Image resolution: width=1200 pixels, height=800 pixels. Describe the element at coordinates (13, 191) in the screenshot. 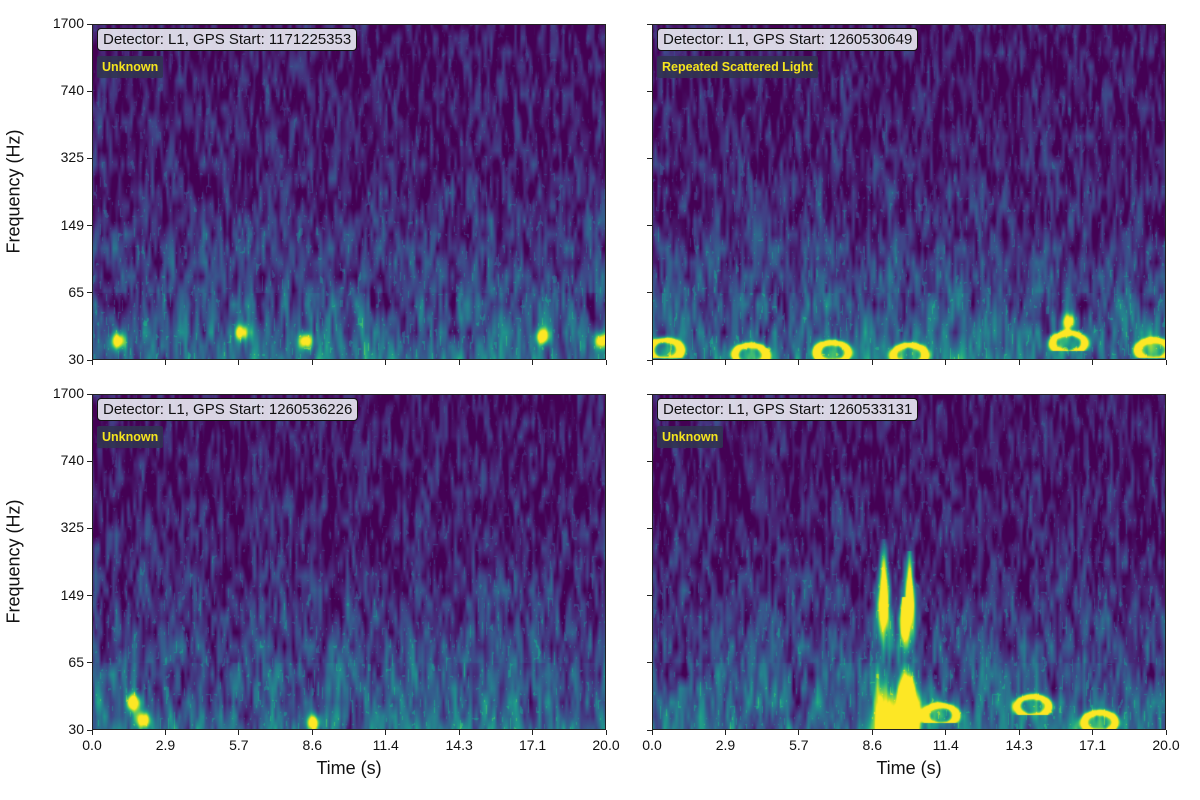

I see `y-axis-title-top: Frequency (Hz)` at that location.